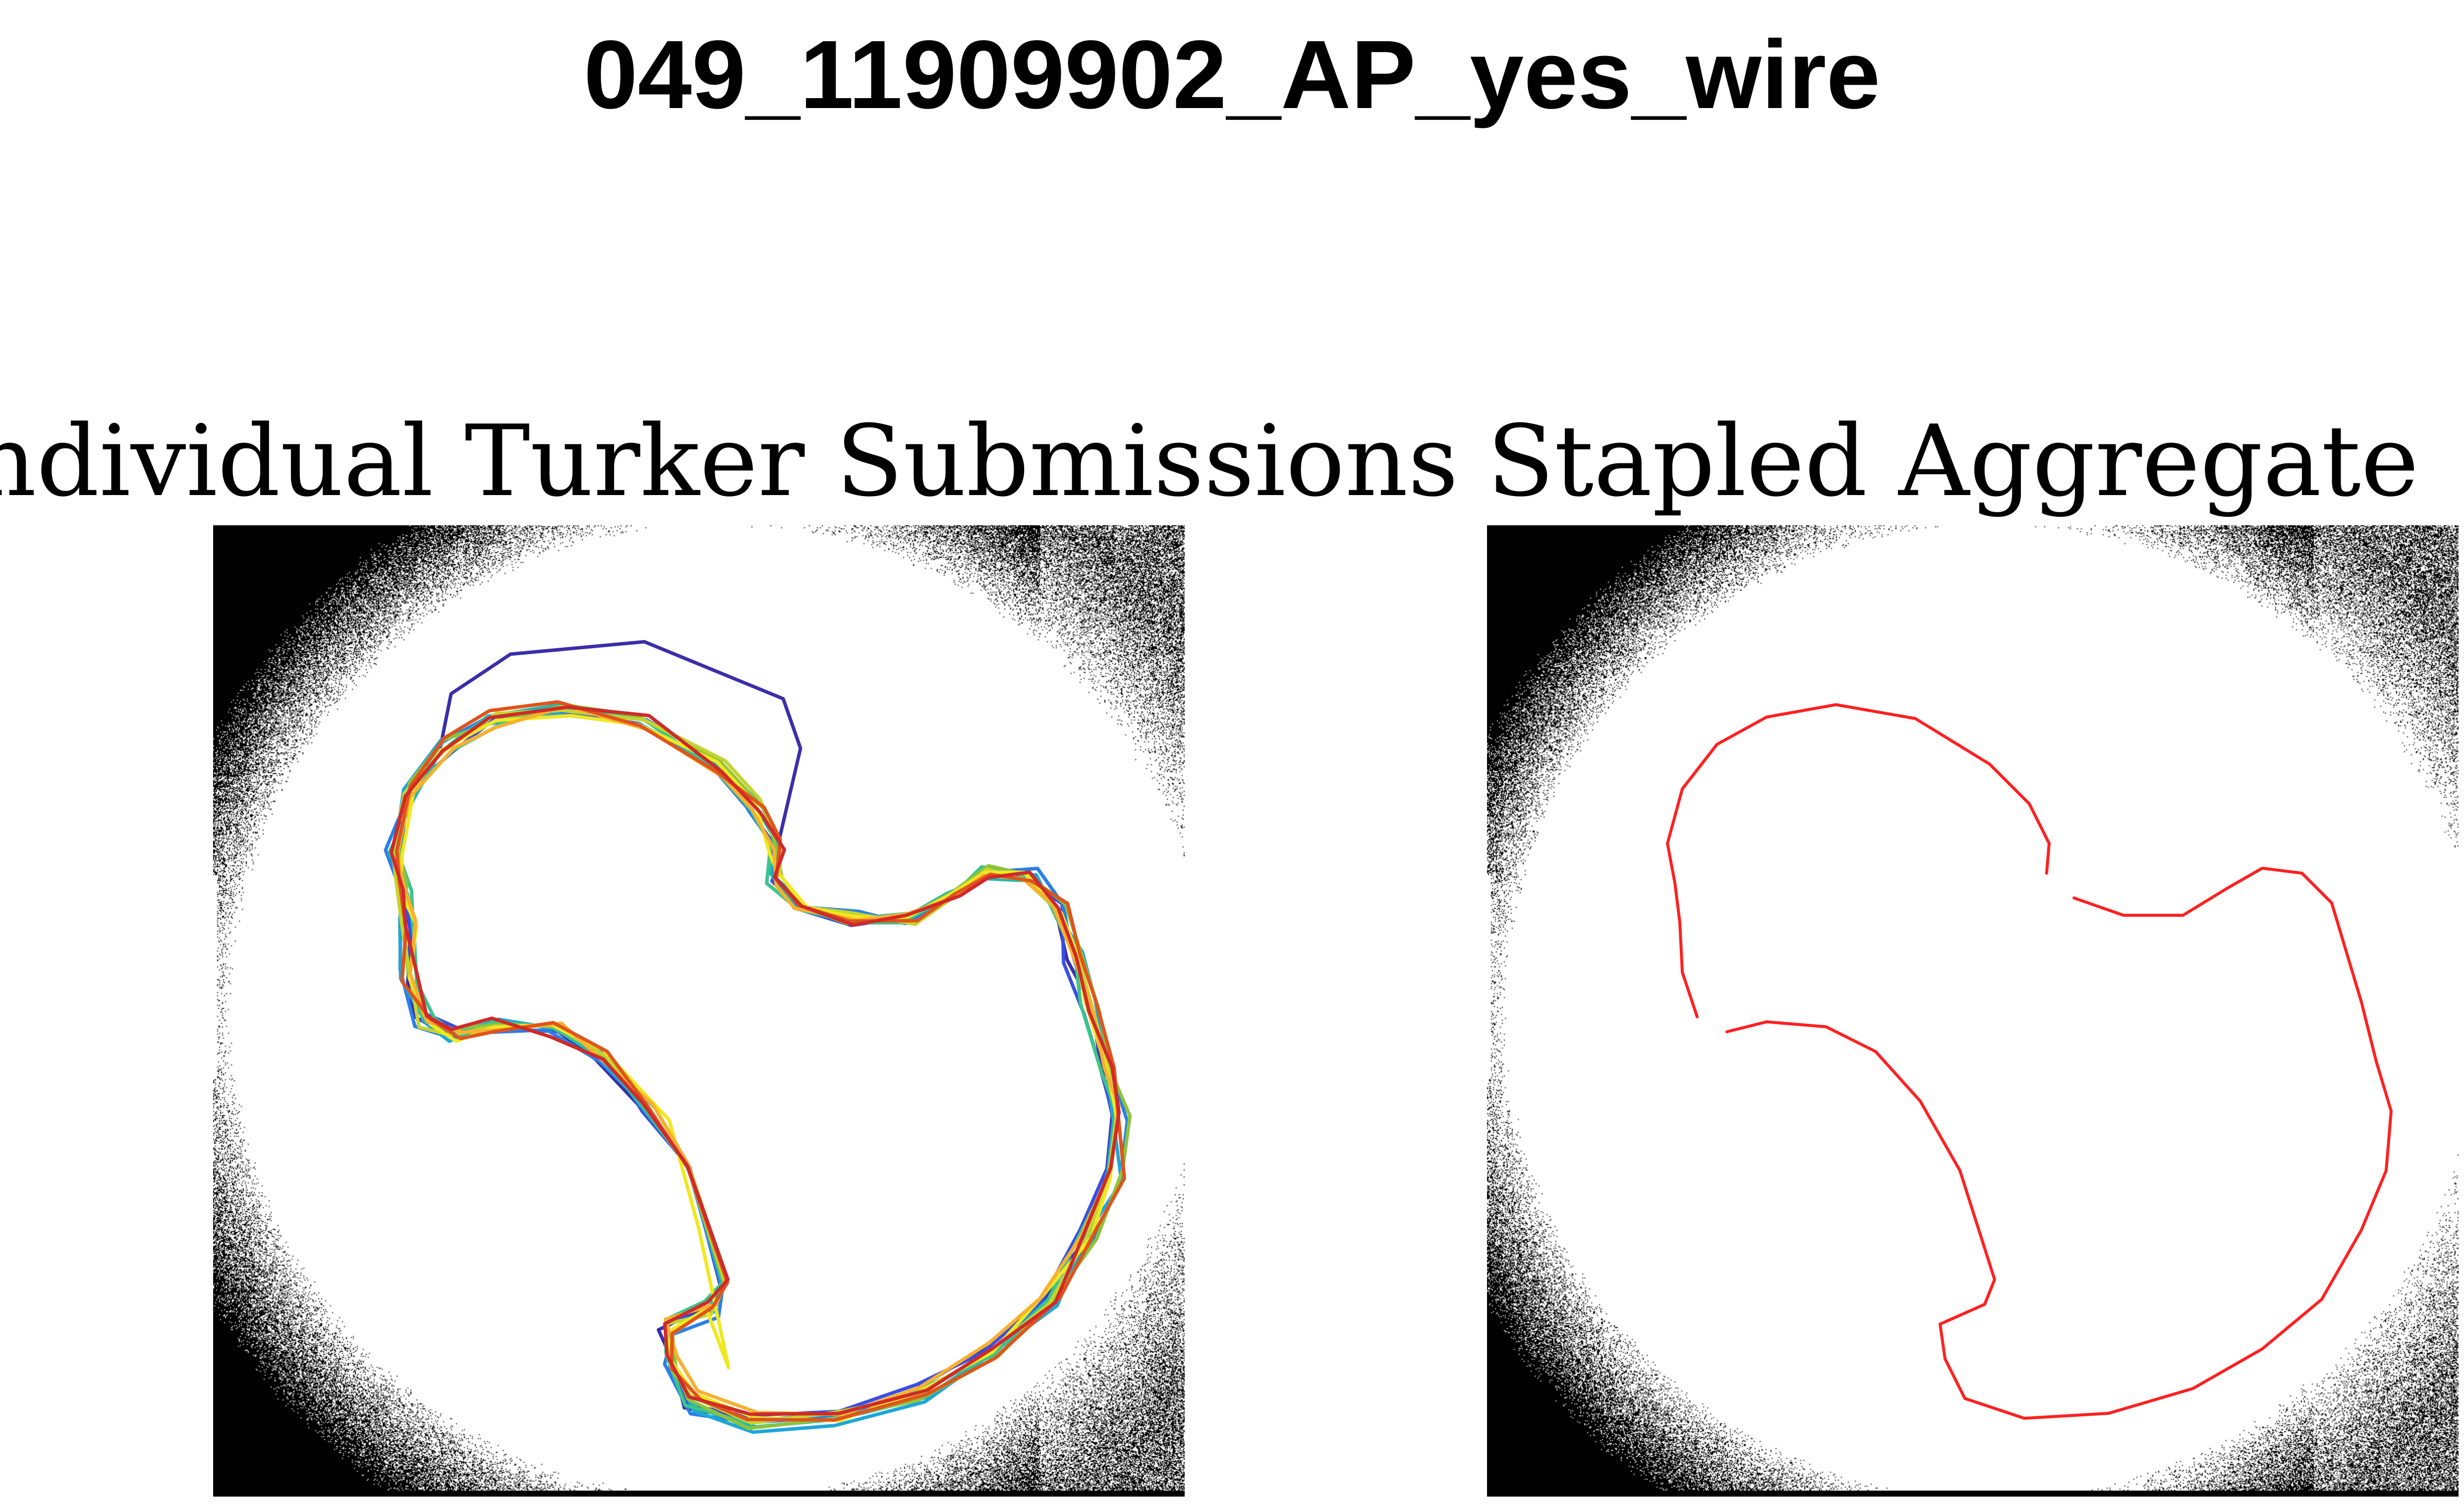 The width and height of the screenshot is (2464, 1505). What do you see at coordinates (729, 460) in the screenshot?
I see `panel-title-submissions: Individual Turker Submissions` at bounding box center [729, 460].